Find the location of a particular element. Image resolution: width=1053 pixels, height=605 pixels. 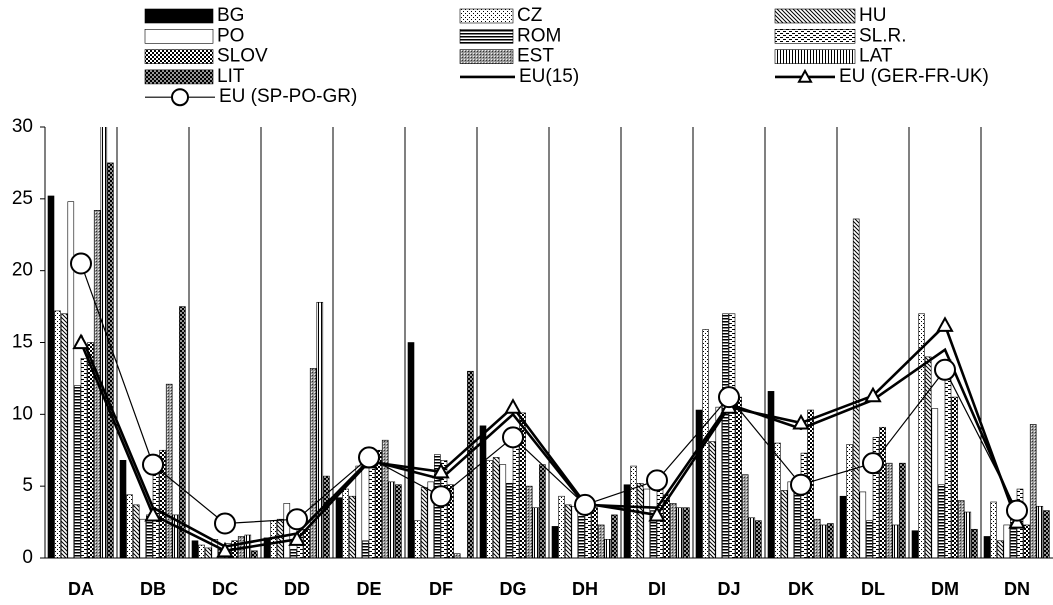

x-tick-label: DA is located at coordinates (81, 589).